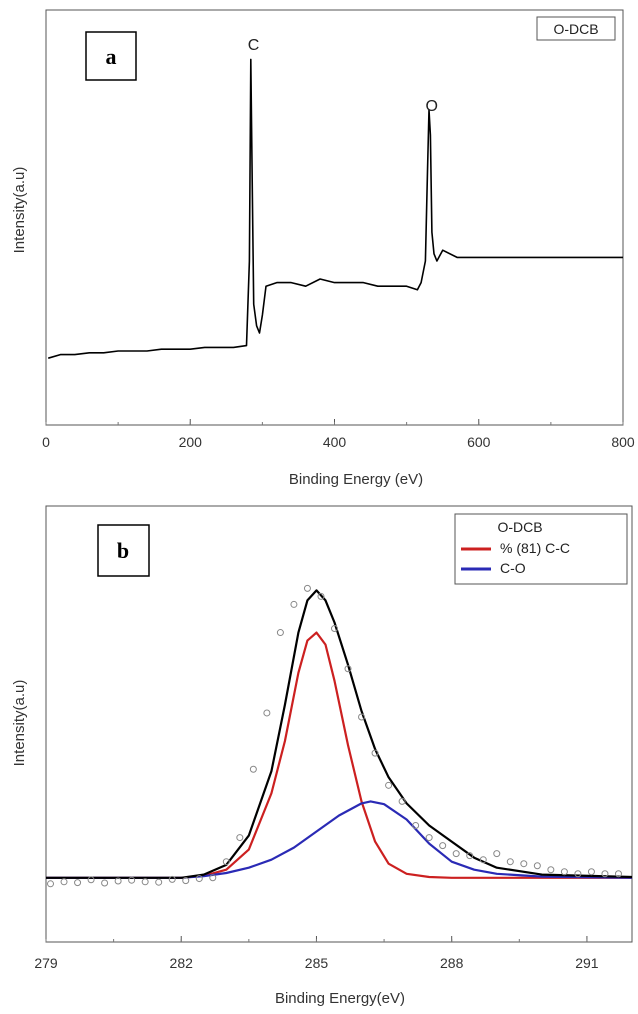  I want to click on panel-a-legend-title: O-DCB, so click(575, 29).